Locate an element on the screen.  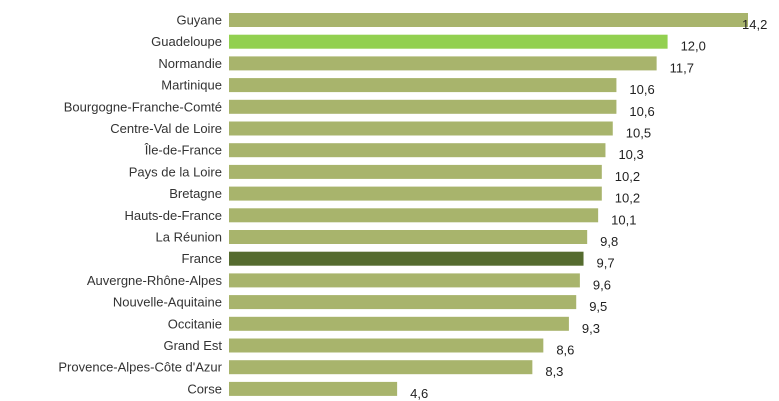
category-label-grand-est: Grand Est is located at coordinates (192, 345).